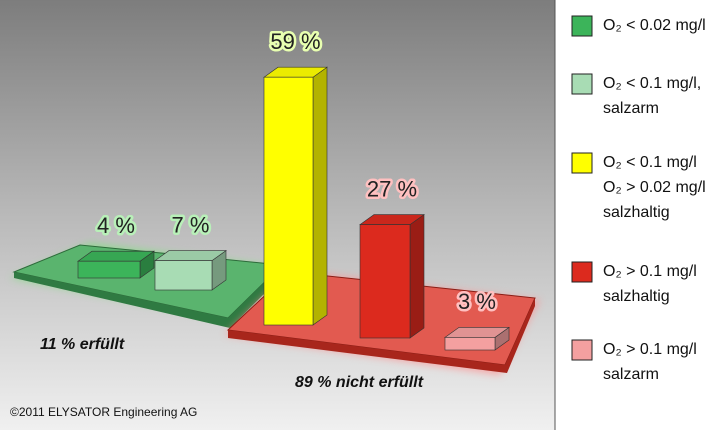 The image size is (728, 435). What do you see at coordinates (191, 224) in the screenshot?
I see `value-label: 7 %` at bounding box center [191, 224].